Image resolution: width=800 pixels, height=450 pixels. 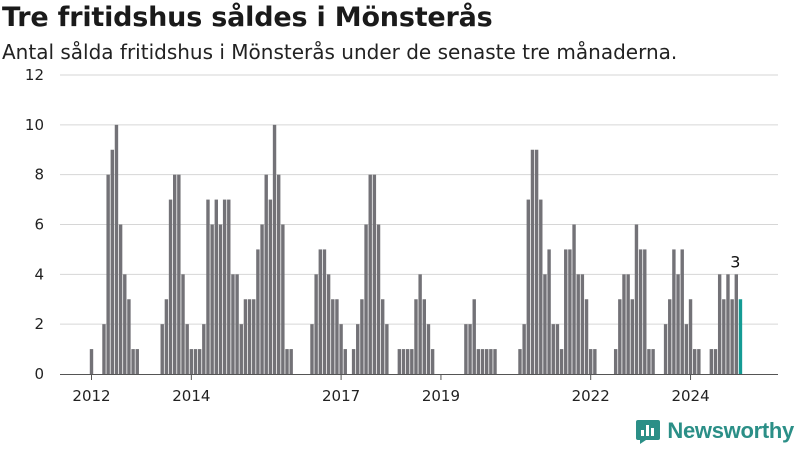 I want to click on y-tick-label: 8, so click(x=39, y=175).